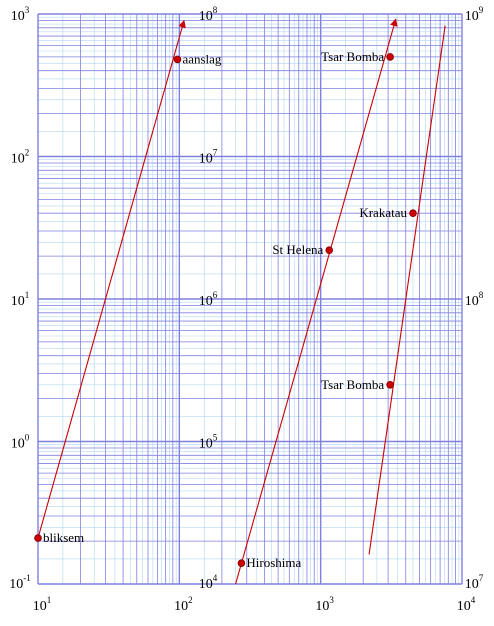 The image size is (494, 626). I want to click on y-tick-label-middle-exp: 6, so click(215, 295).